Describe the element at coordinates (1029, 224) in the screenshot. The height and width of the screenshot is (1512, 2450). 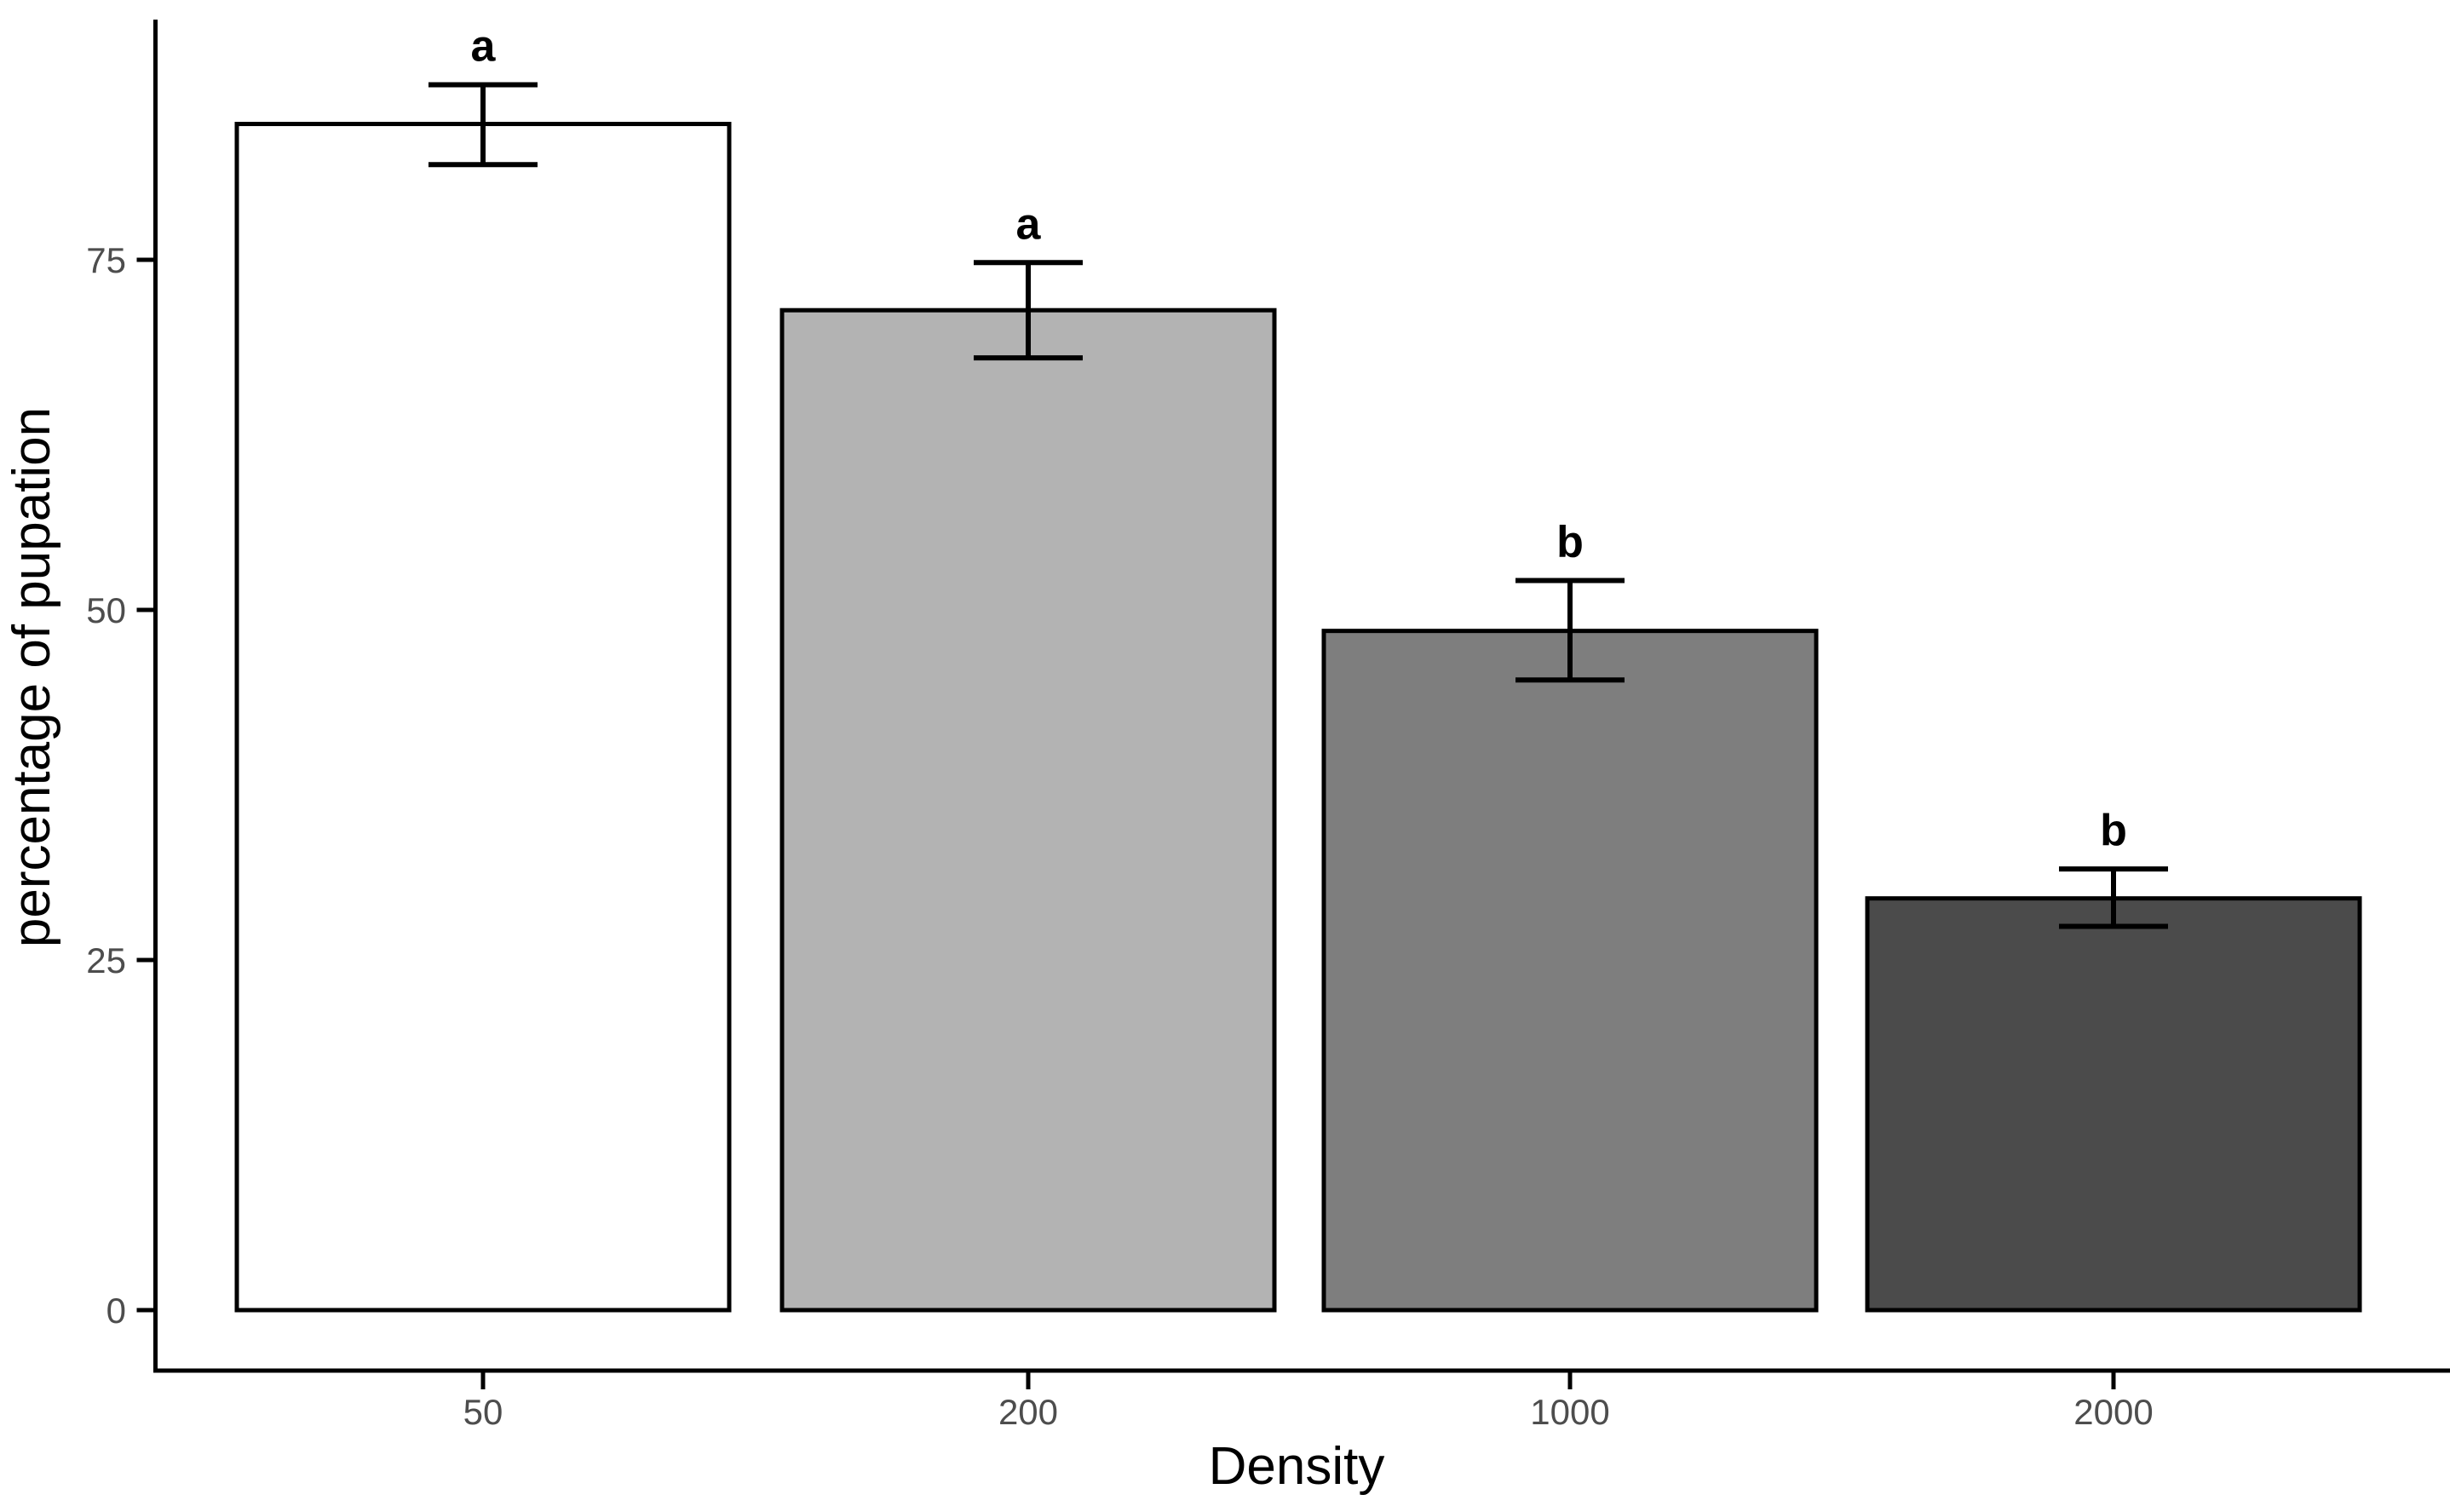
I see `significance-letter-200: a` at that location.